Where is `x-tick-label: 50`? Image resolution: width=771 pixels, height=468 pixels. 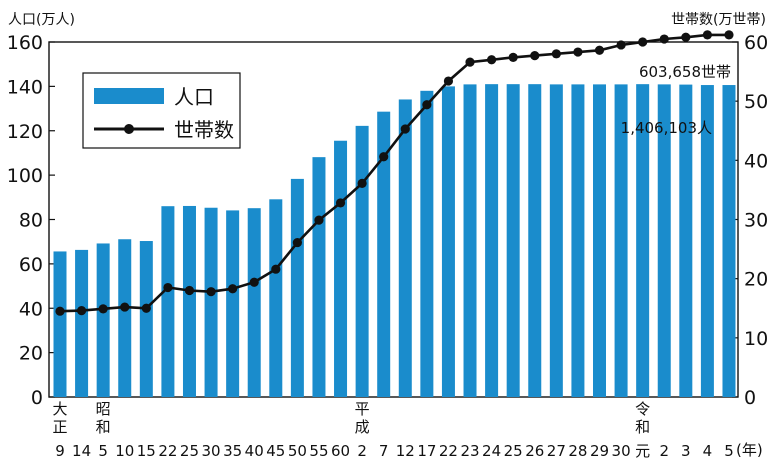 x-tick-label: 50 is located at coordinates (297, 451).